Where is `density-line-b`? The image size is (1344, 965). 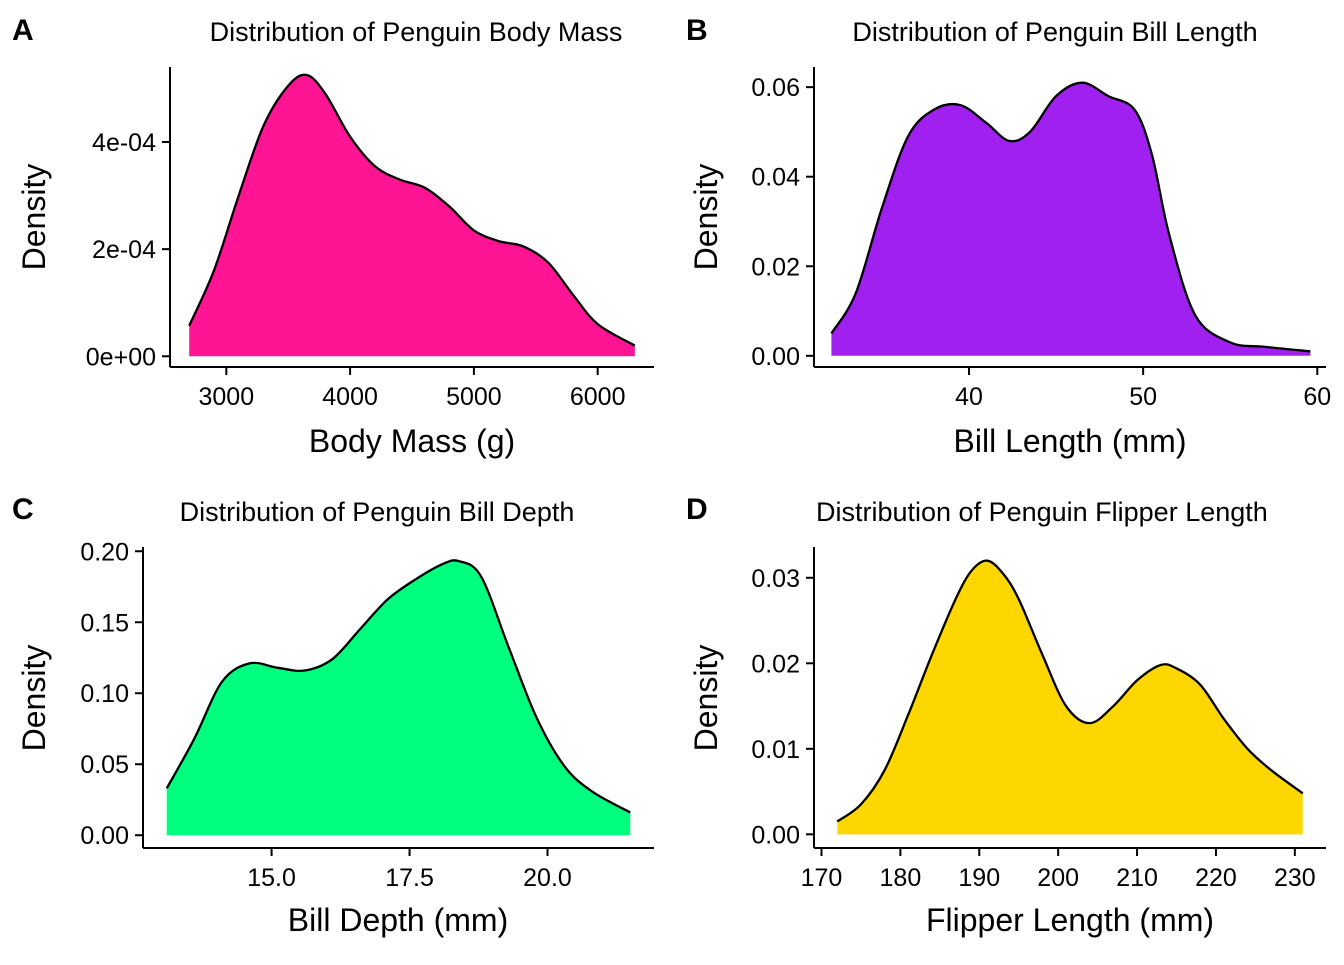 density-line-b is located at coordinates (1070, 217).